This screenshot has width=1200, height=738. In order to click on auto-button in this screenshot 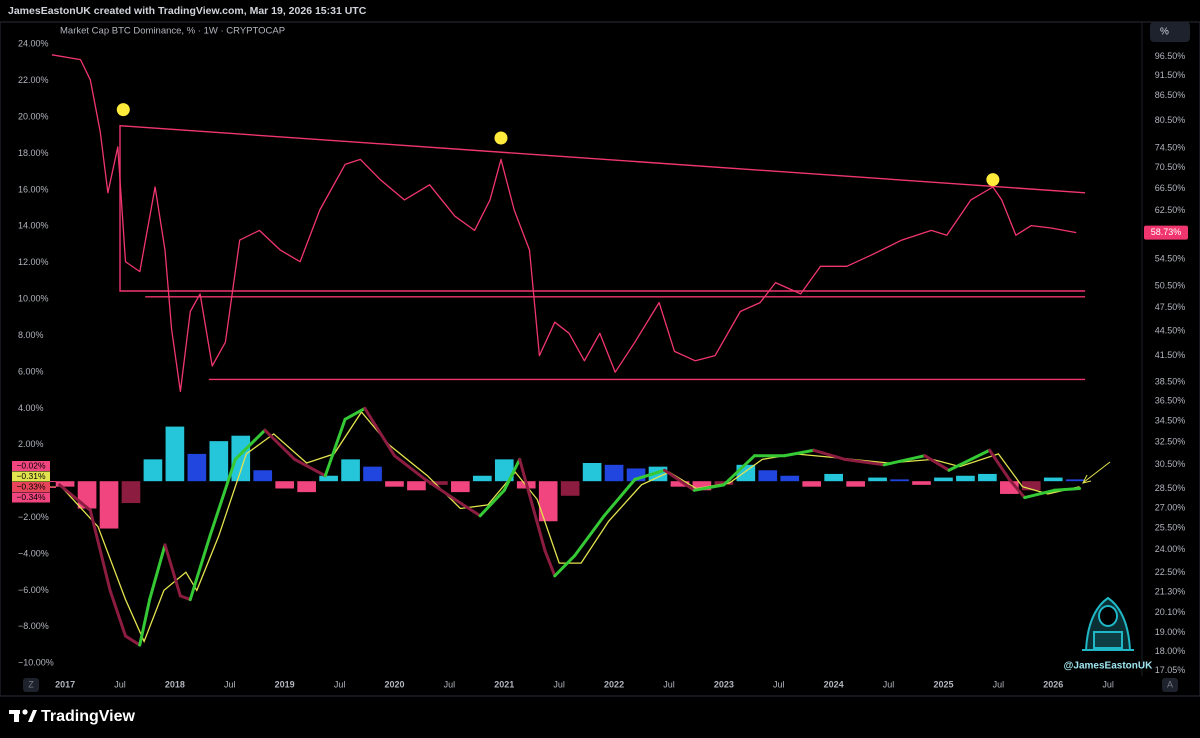, I will do `click(1170, 685)`.